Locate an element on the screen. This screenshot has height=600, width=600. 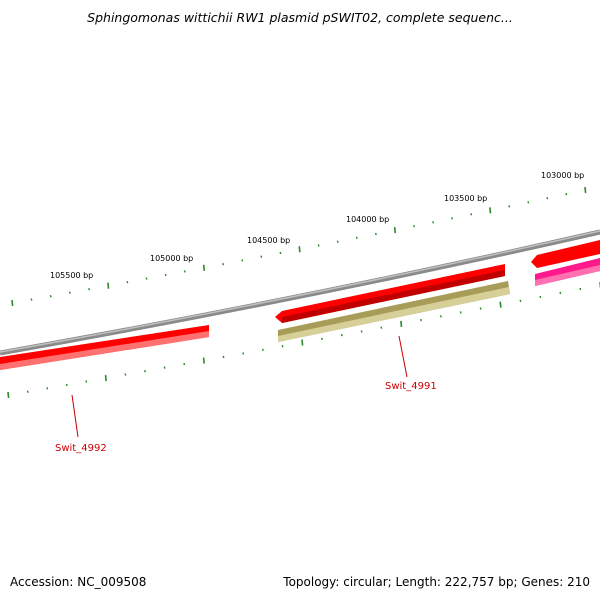
gene-red-arrow-right is located at coordinates (565, 254).